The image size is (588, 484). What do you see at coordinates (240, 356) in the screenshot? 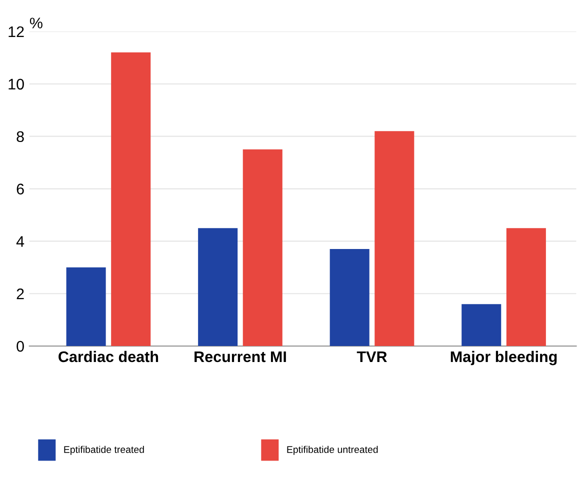
I see `x-tick-label: Recurrent MI` at bounding box center [240, 356].